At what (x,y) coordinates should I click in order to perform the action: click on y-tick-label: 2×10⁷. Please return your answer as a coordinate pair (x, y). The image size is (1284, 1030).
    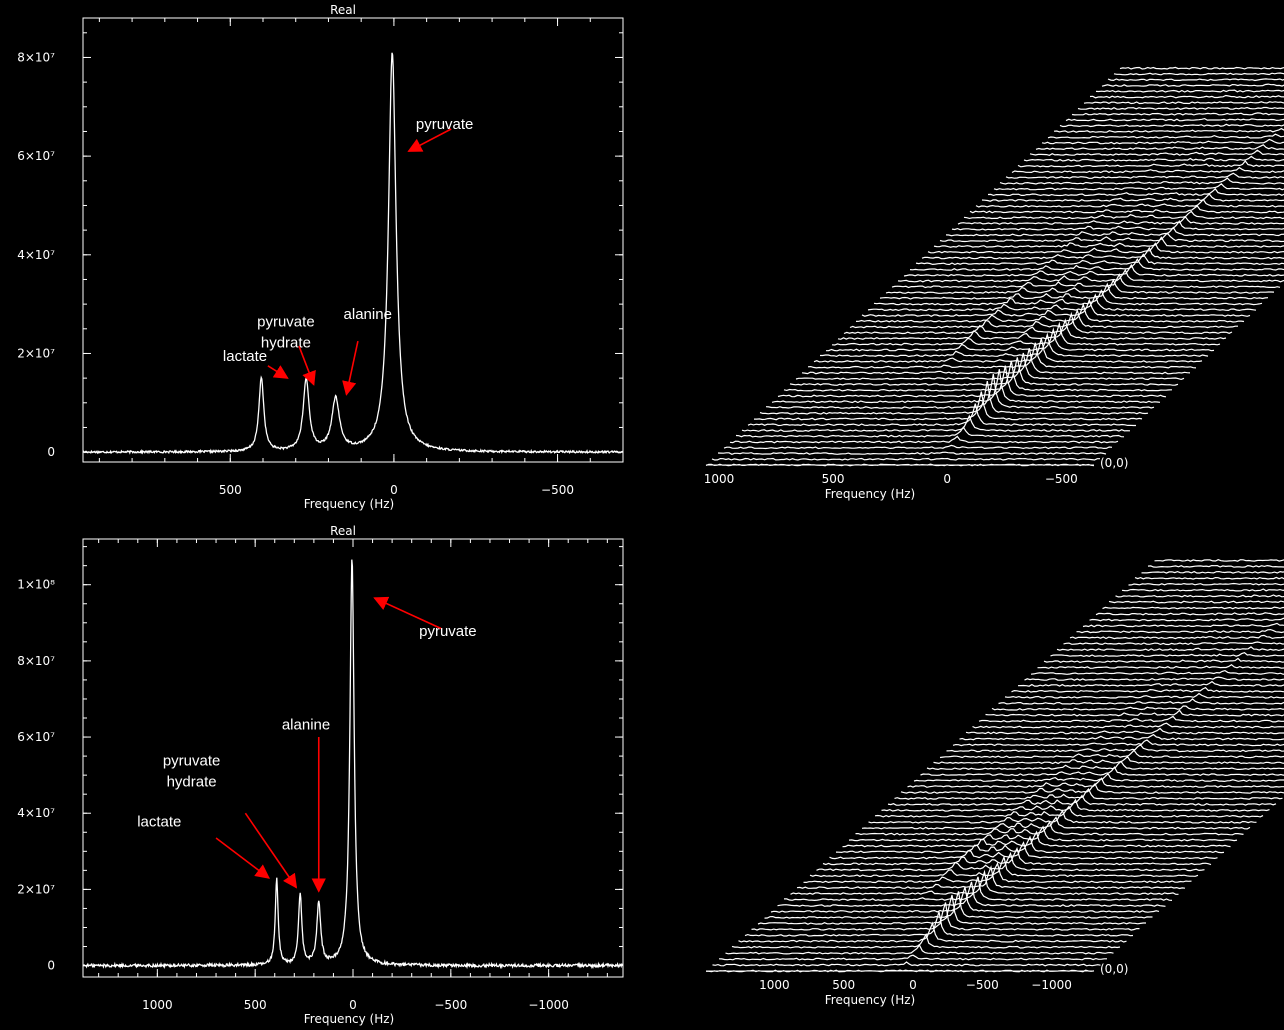
    Looking at the image, I should click on (36, 889).